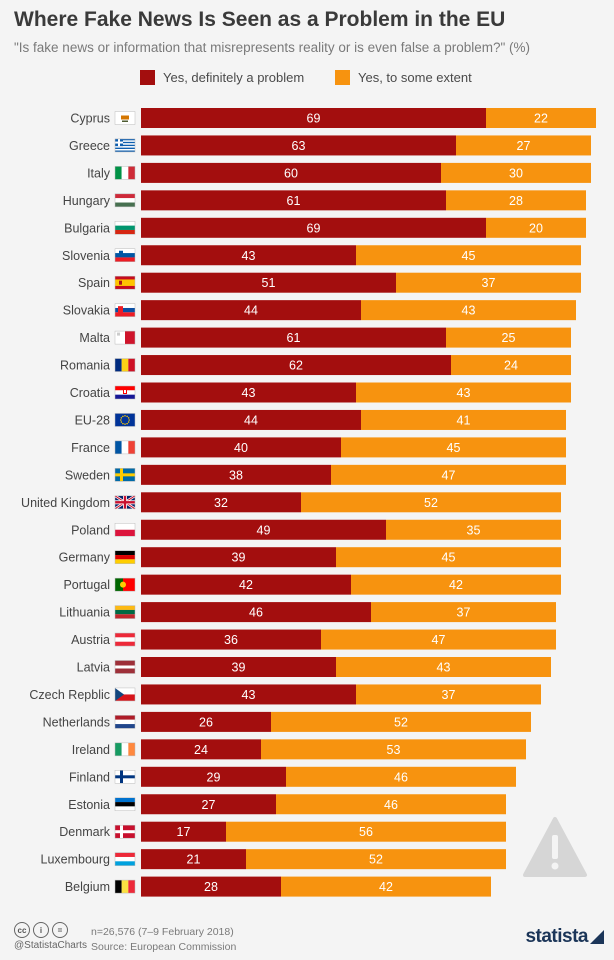 This screenshot has height=960, width=614. I want to click on hungary-flag-icon, so click(125, 200).